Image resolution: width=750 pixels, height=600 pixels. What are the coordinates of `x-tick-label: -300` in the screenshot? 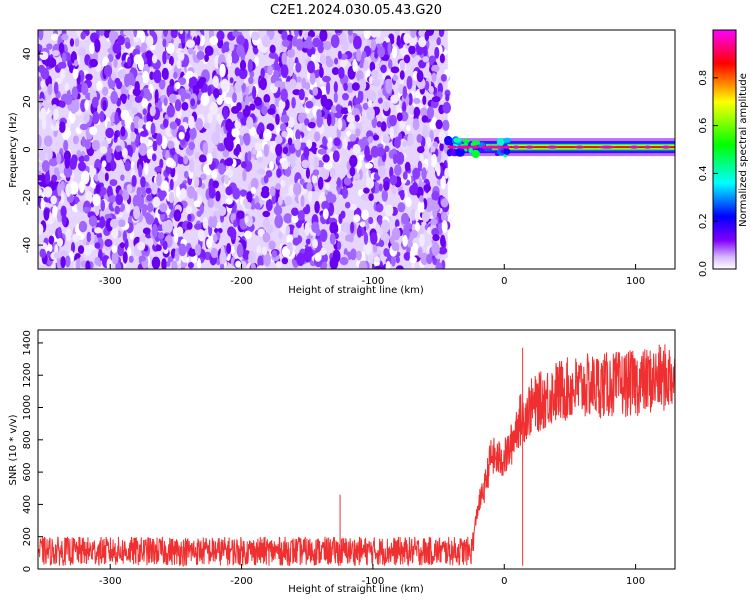 It's located at (110, 581).